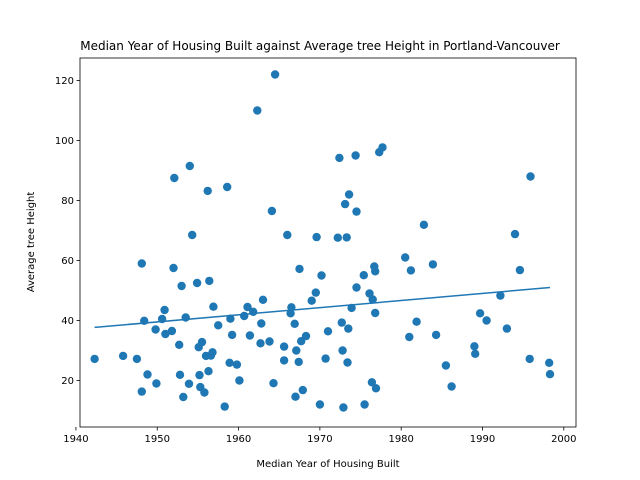  What do you see at coordinates (563, 439) in the screenshot?
I see `x-tick-label: 2000` at bounding box center [563, 439].